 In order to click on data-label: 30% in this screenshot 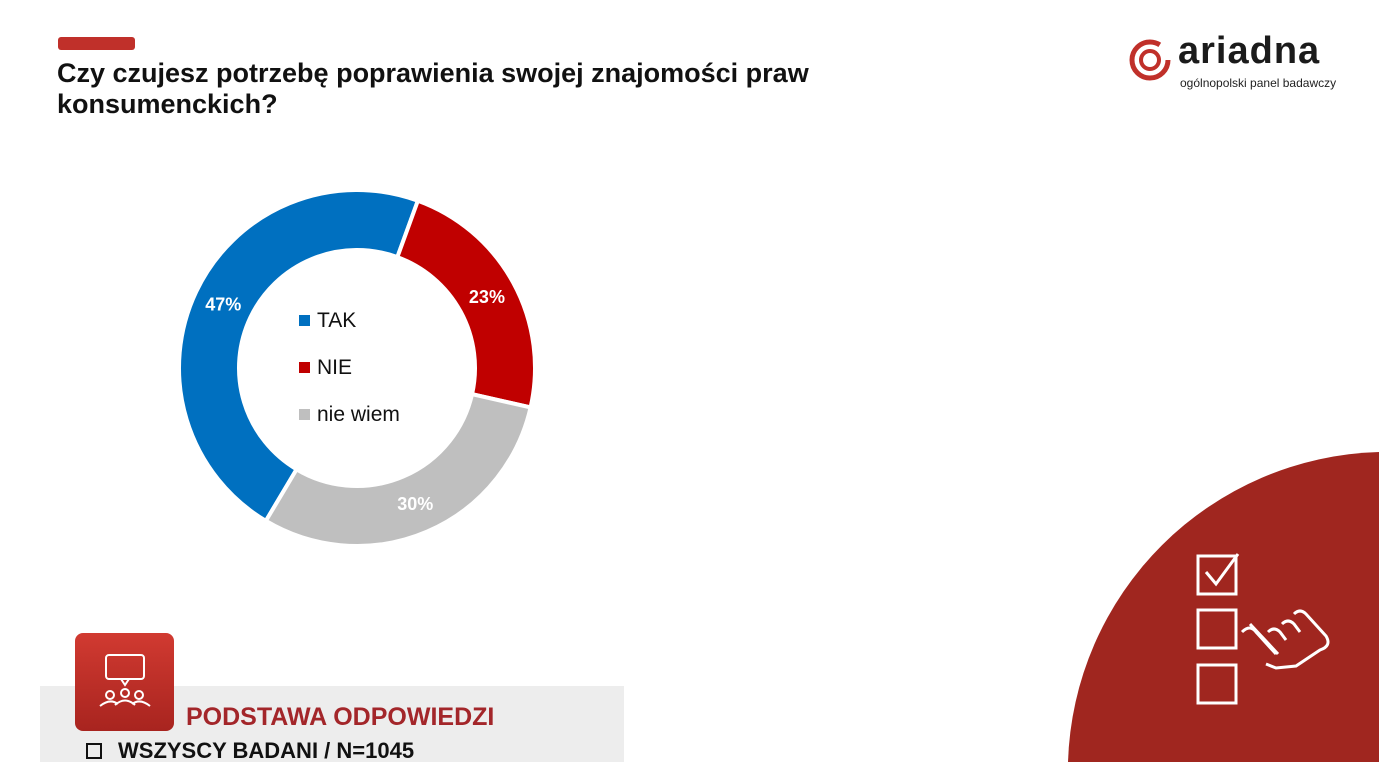, I will do `click(415, 504)`.